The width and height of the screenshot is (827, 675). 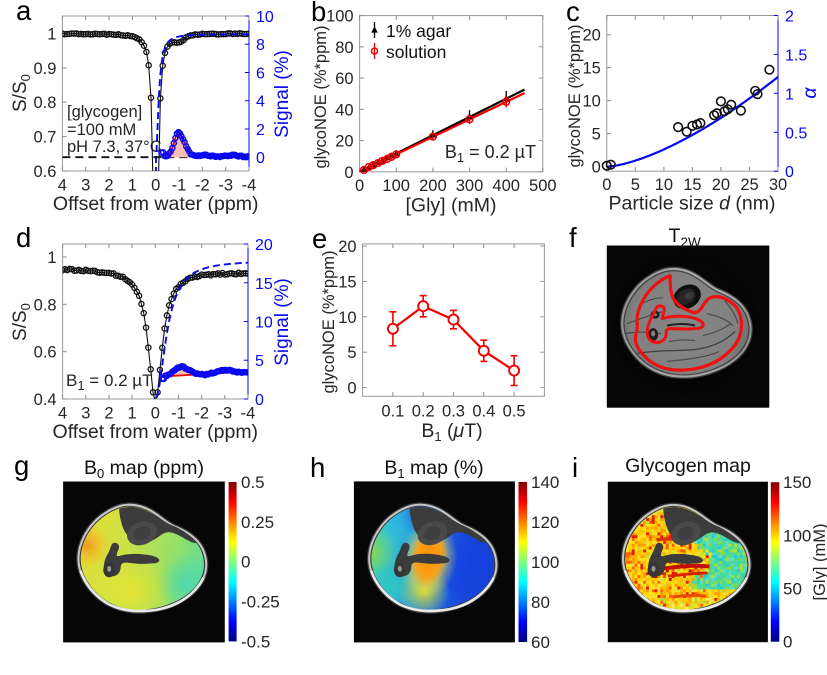 What do you see at coordinates (545, 482) in the screenshot?
I see `svg-text: 140` at bounding box center [545, 482].